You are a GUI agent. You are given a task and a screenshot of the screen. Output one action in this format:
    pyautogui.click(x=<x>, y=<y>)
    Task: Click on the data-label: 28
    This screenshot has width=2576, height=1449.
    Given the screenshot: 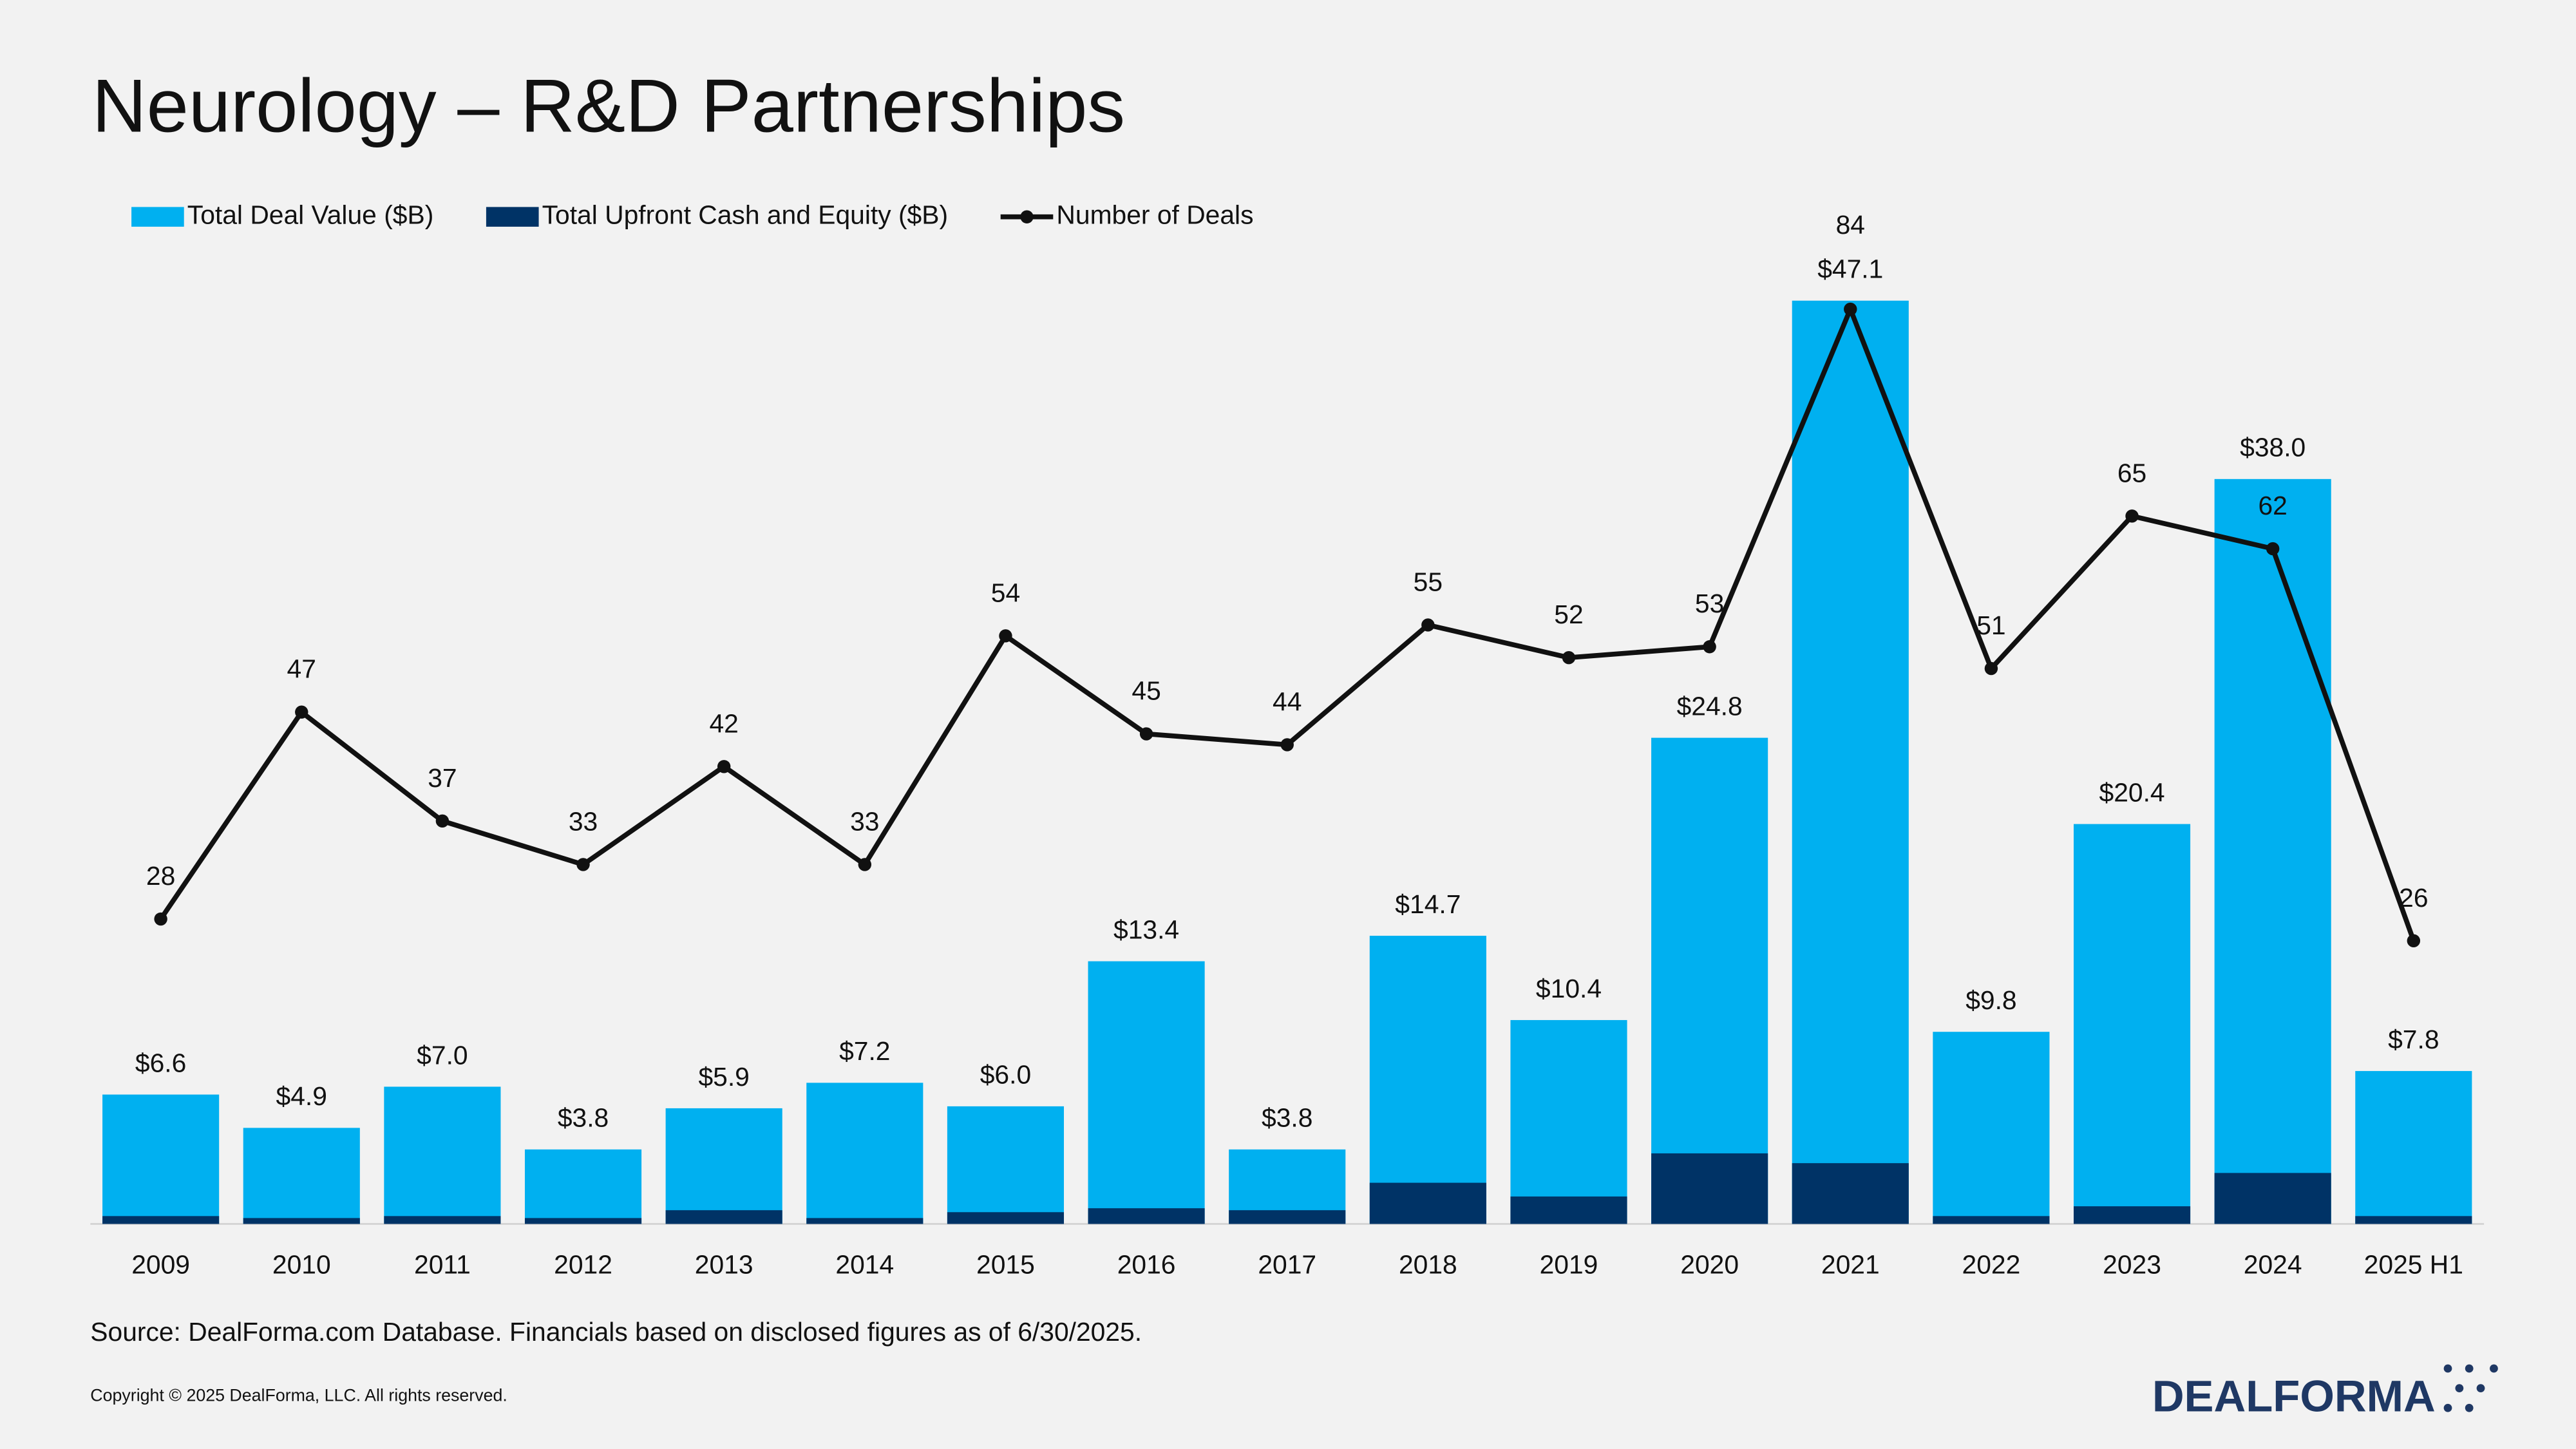 What is the action you would take?
    pyautogui.click(x=160, y=876)
    